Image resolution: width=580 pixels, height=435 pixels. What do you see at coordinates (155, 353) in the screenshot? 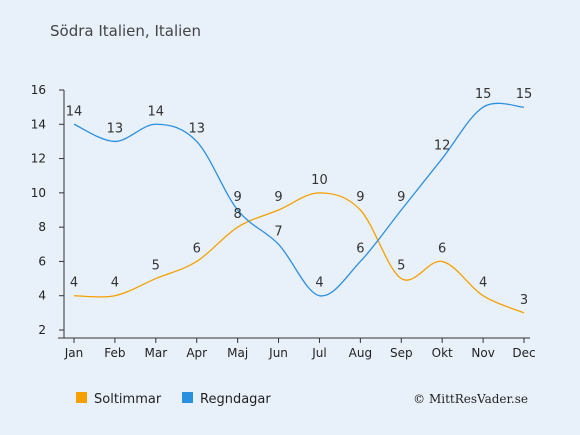
I see `x-tick-label: Mar` at bounding box center [155, 353].